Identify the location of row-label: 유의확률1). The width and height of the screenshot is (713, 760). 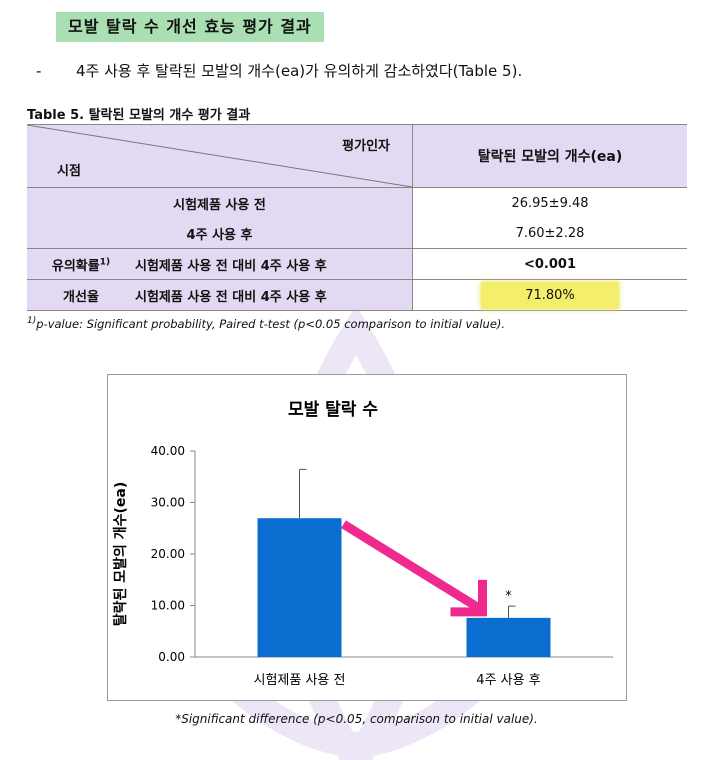
(81, 265).